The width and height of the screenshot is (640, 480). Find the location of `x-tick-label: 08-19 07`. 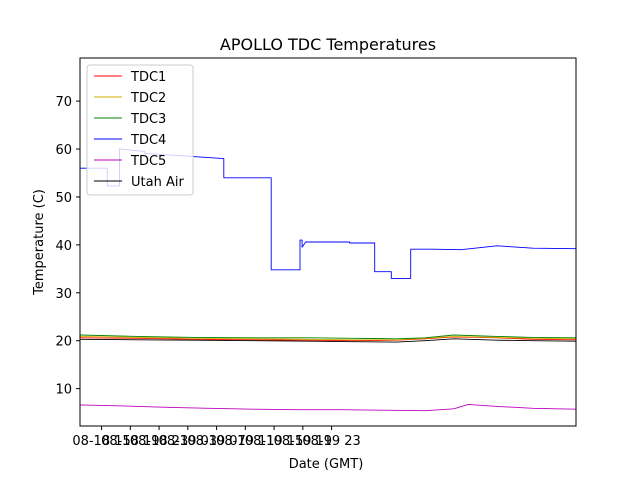

x-tick-label: 08-19 07 is located at coordinates (216, 441).